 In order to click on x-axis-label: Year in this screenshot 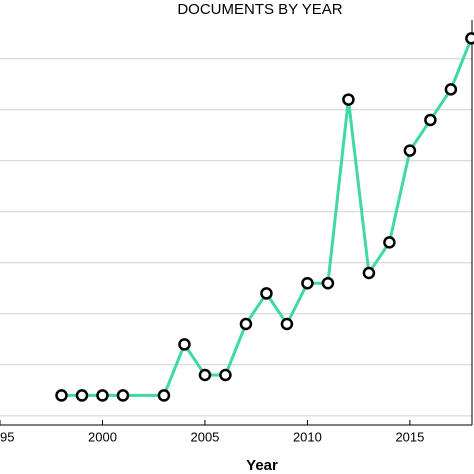, I will do `click(262, 465)`.